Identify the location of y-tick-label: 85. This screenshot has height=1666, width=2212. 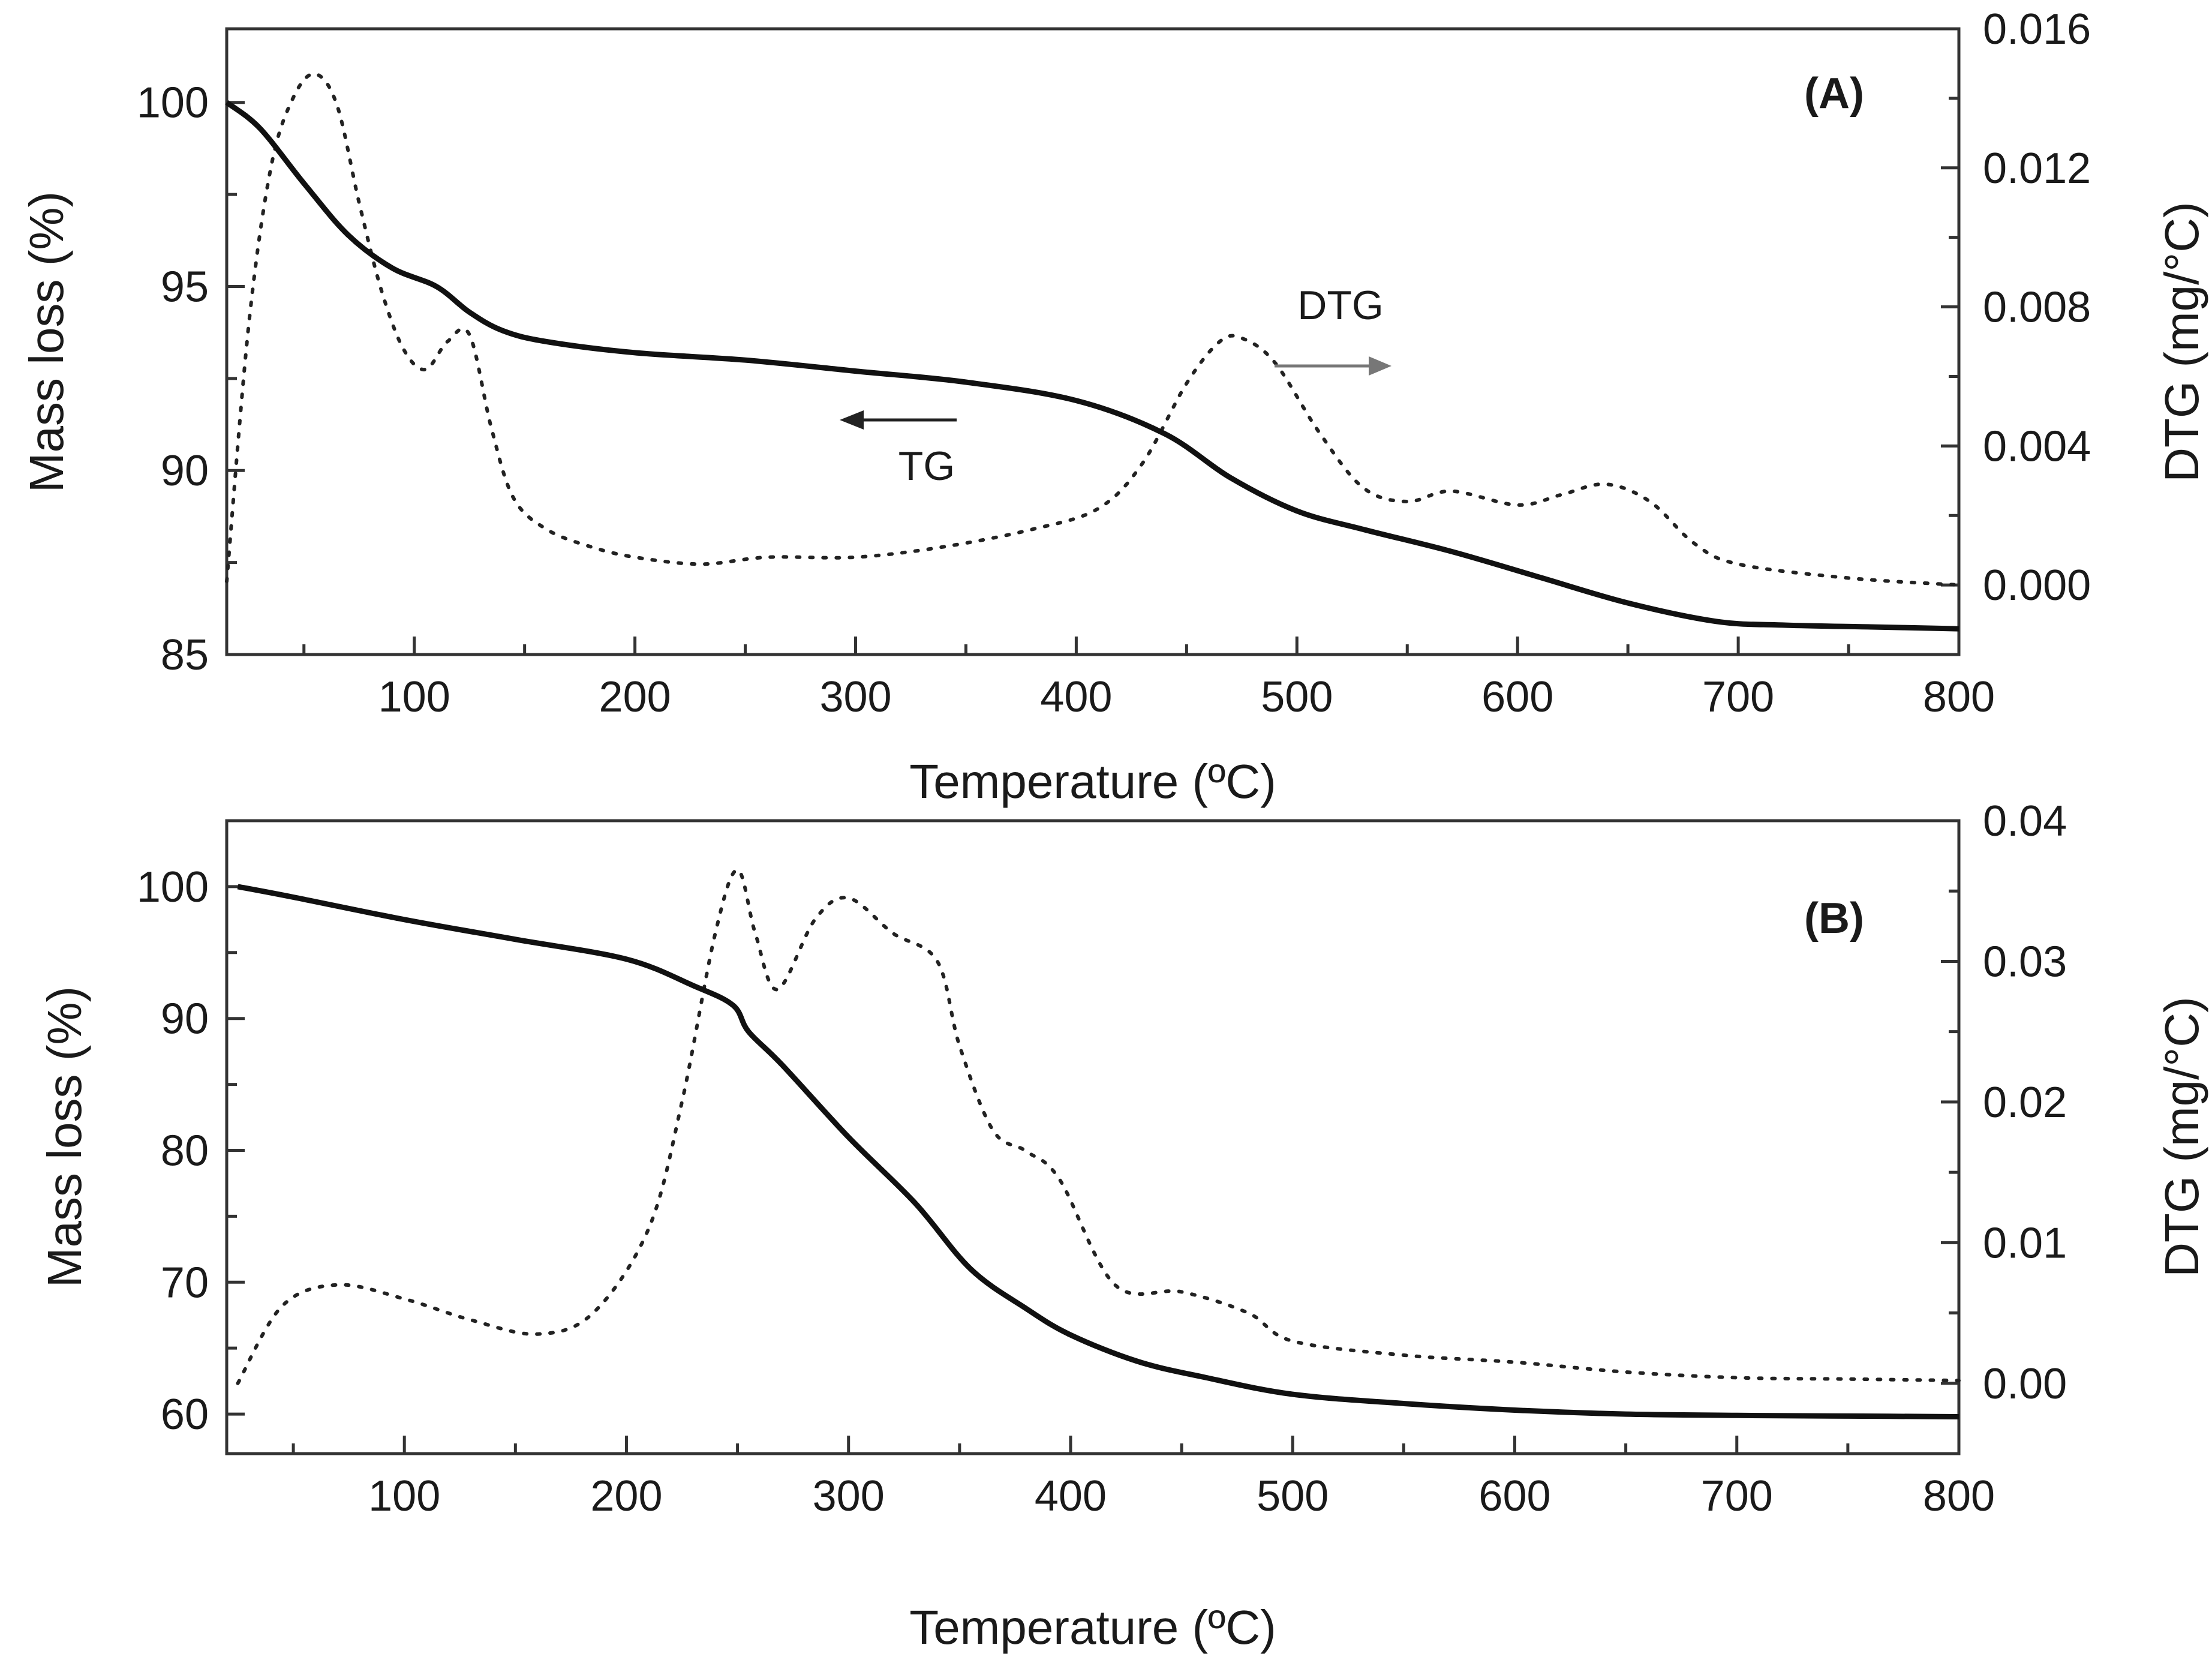
(185, 655).